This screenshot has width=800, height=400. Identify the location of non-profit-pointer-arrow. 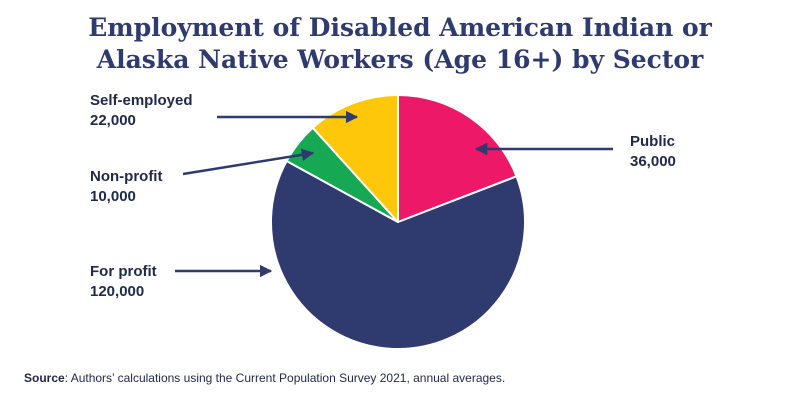
(248, 162).